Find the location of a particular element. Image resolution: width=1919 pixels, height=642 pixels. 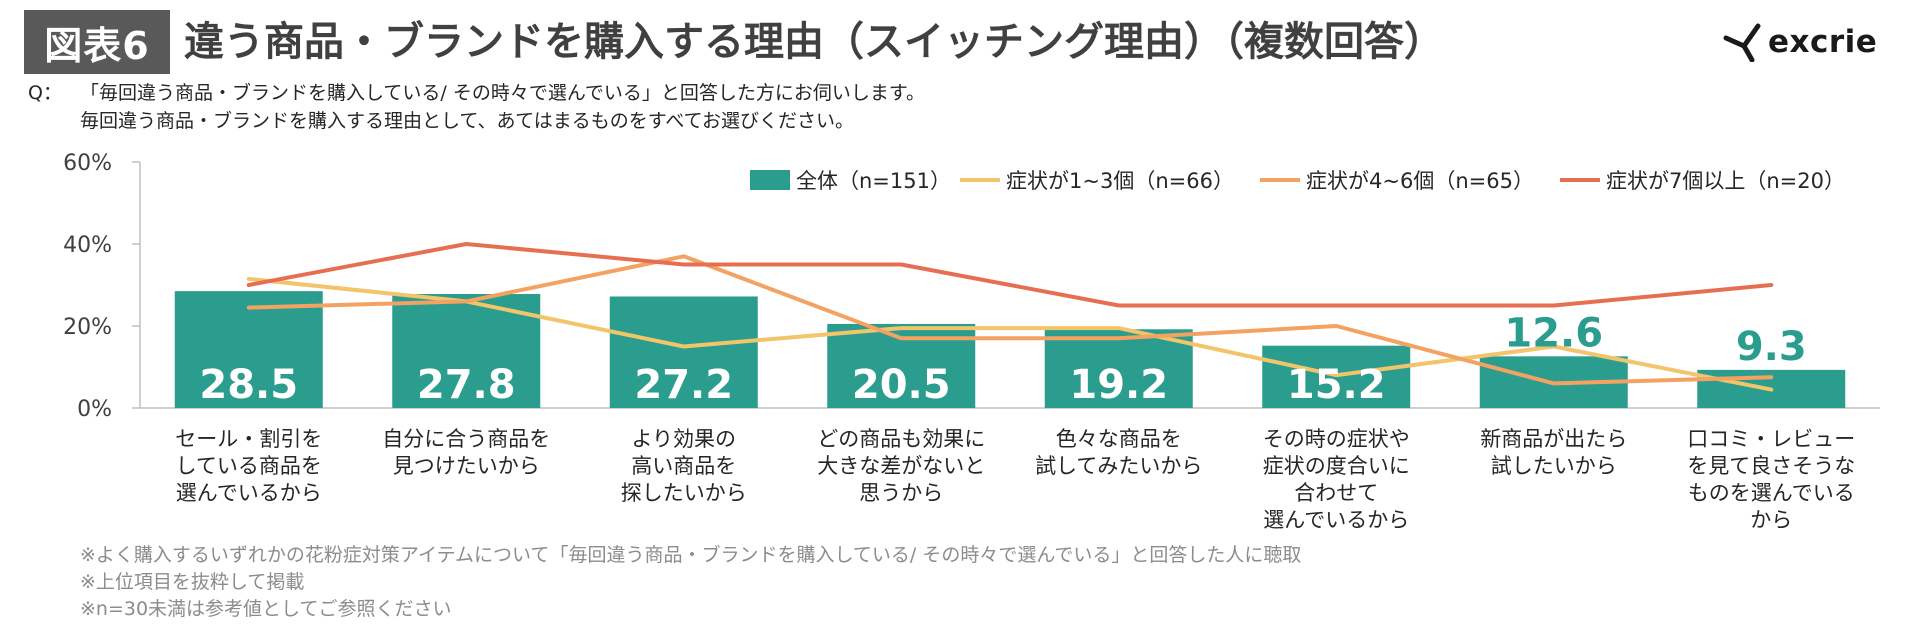

category-label-line: セール・割引を is located at coordinates (248, 439).